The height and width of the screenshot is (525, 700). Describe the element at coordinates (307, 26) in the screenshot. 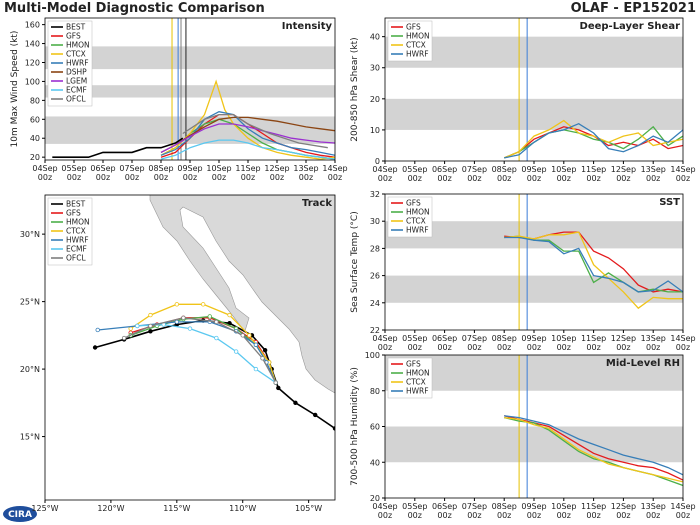

I see `panel-title: Intensity` at that location.